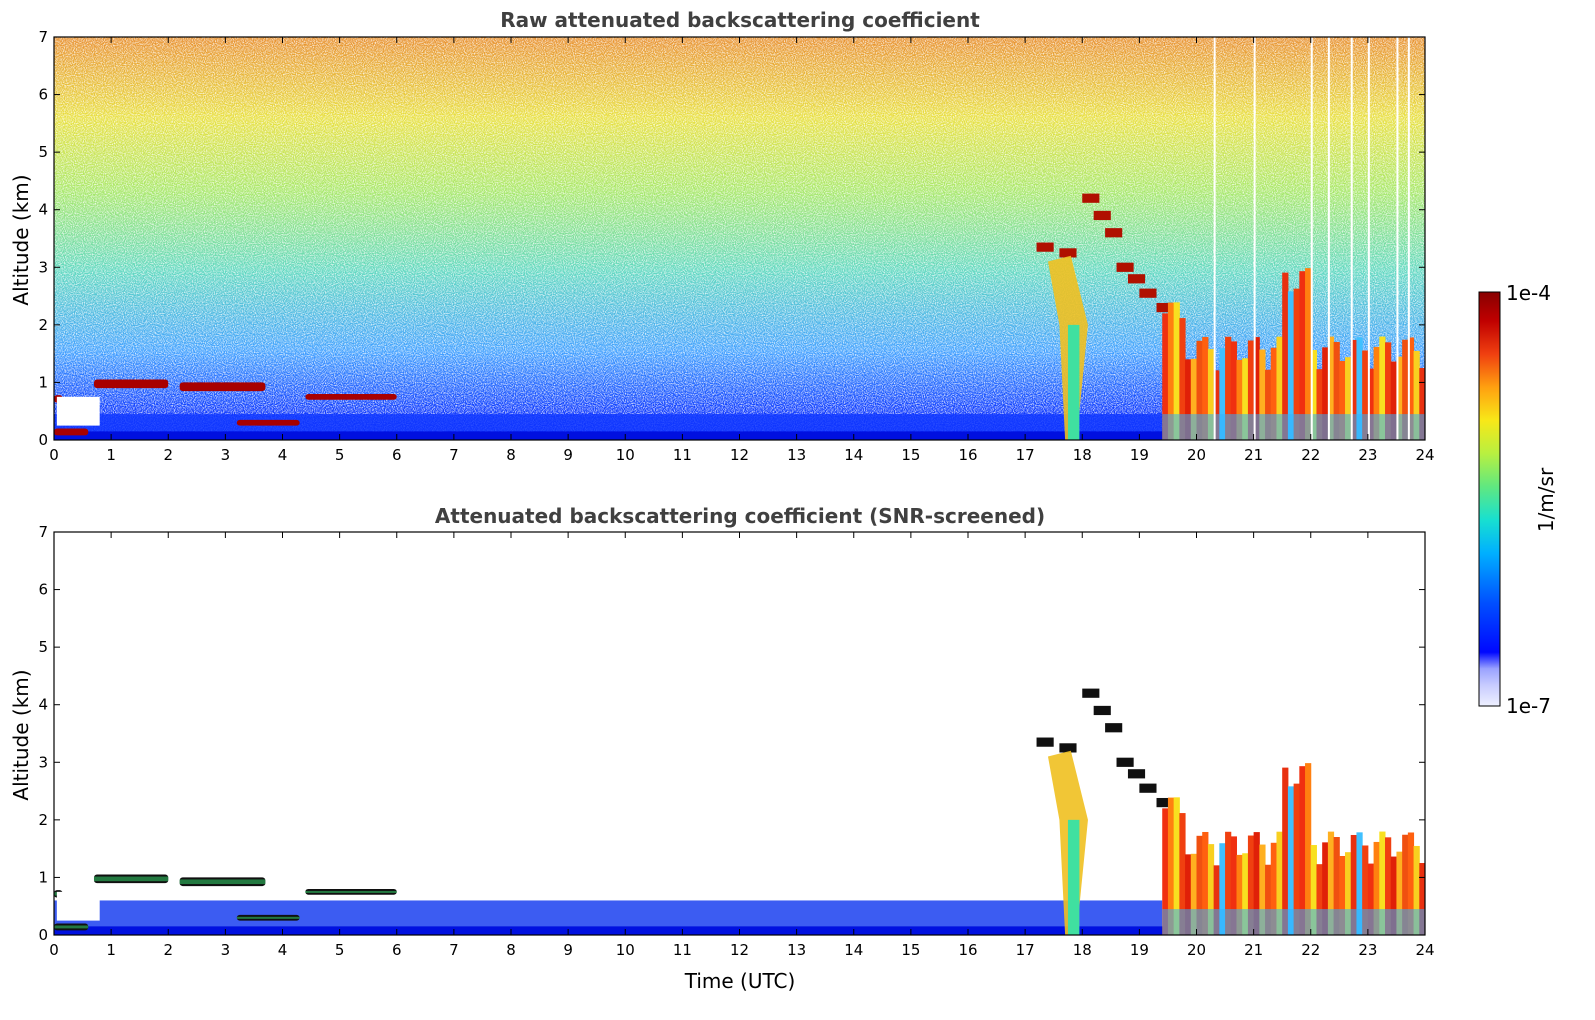  Describe the element at coordinates (853, 950) in the screenshot. I see `x-tick-label: 14` at that location.